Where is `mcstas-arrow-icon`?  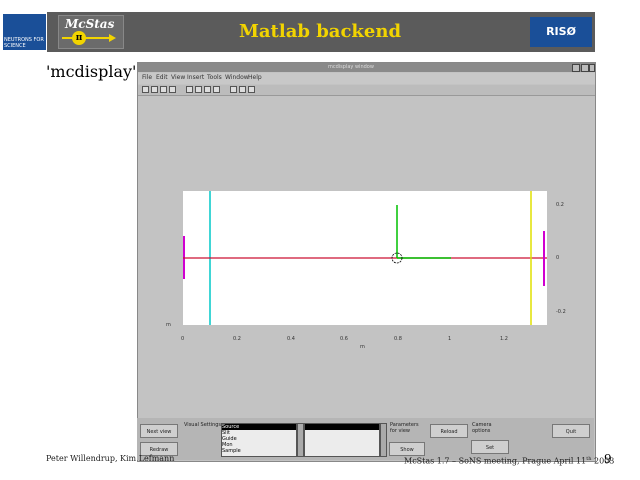 mcstas-arrow-icon is located at coordinates (112, 38).